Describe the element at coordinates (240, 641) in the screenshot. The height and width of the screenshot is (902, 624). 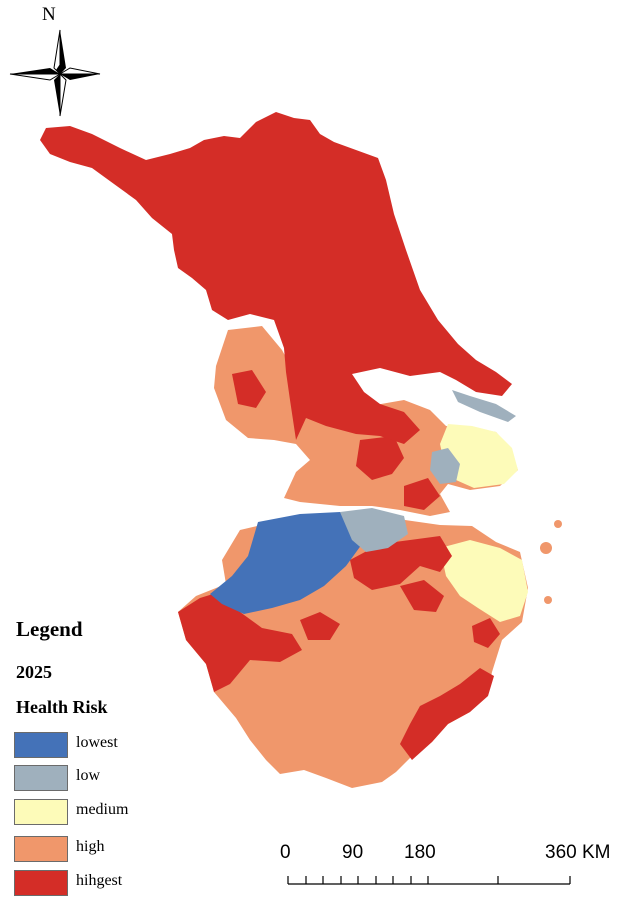
I see `region-south-red-west` at that location.